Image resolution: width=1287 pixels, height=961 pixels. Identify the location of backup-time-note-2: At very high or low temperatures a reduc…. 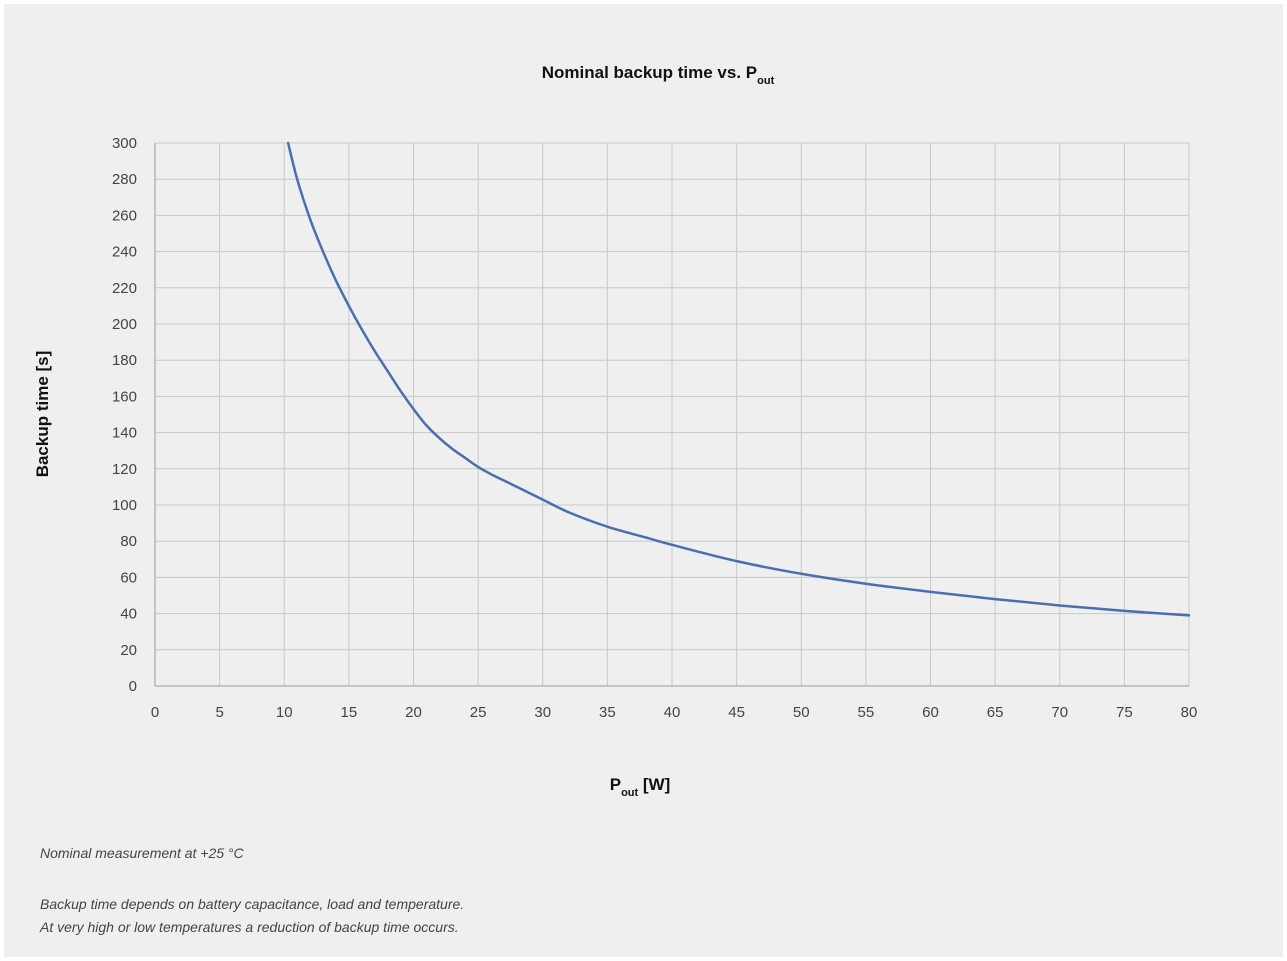
(249, 927).